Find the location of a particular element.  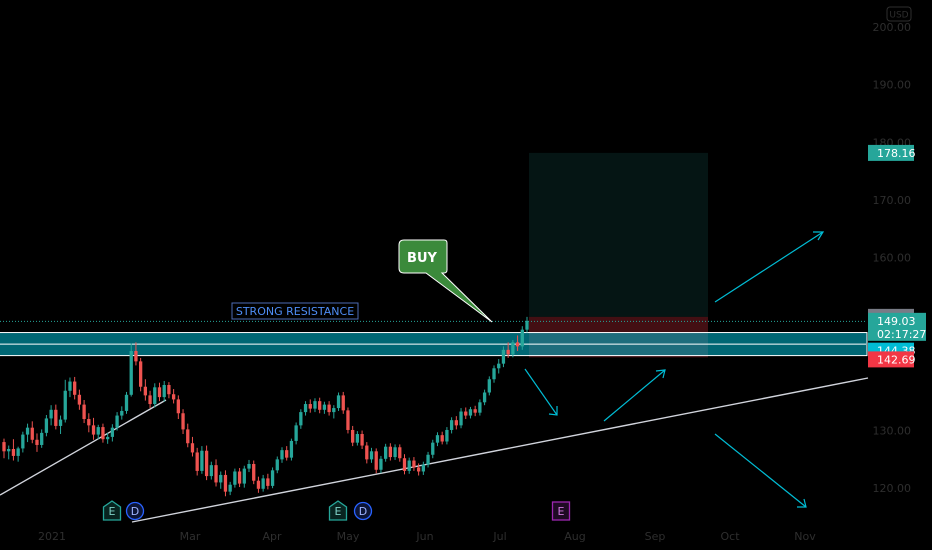

price-tick-label: 200.00 is located at coordinates (892, 27).